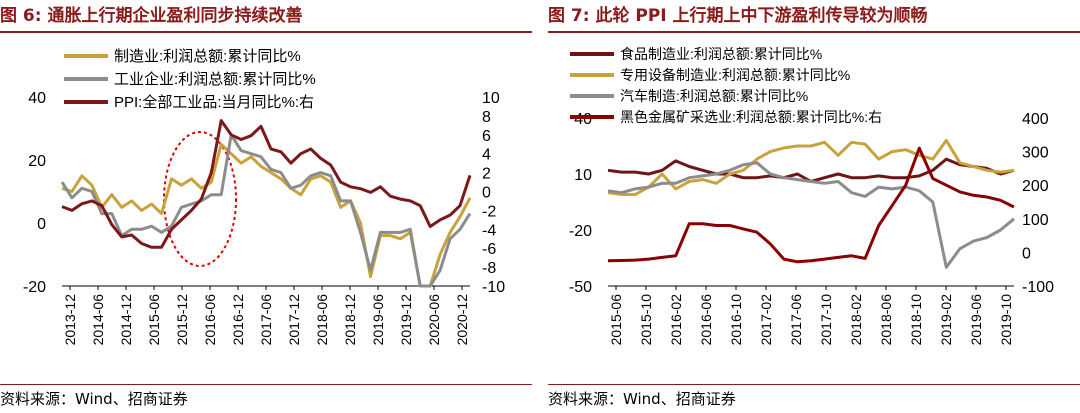 Image resolution: width=1080 pixels, height=413 pixels. What do you see at coordinates (1035, 186) in the screenshot?
I see `y-right-tick-label: 200` at bounding box center [1035, 186].